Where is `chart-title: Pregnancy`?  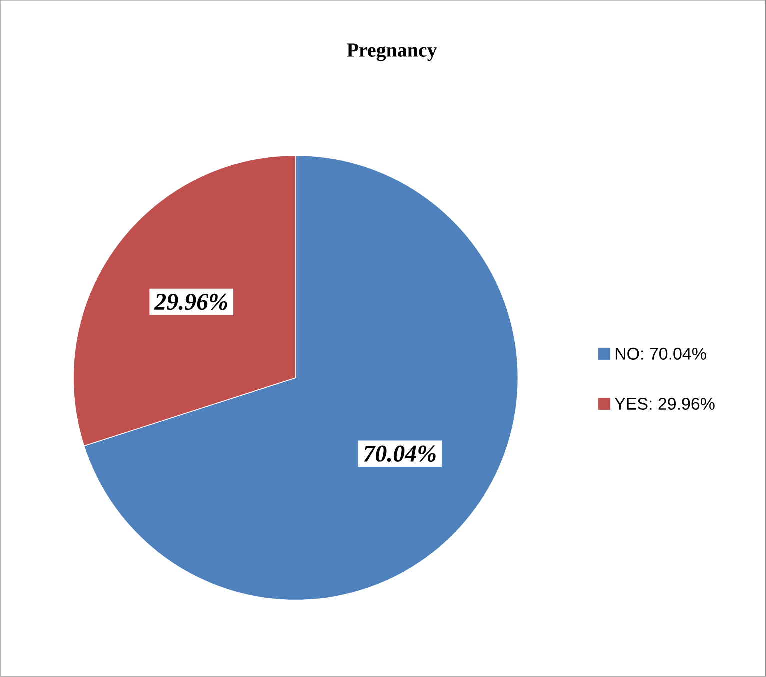 chart-title: Pregnancy is located at coordinates (392, 53).